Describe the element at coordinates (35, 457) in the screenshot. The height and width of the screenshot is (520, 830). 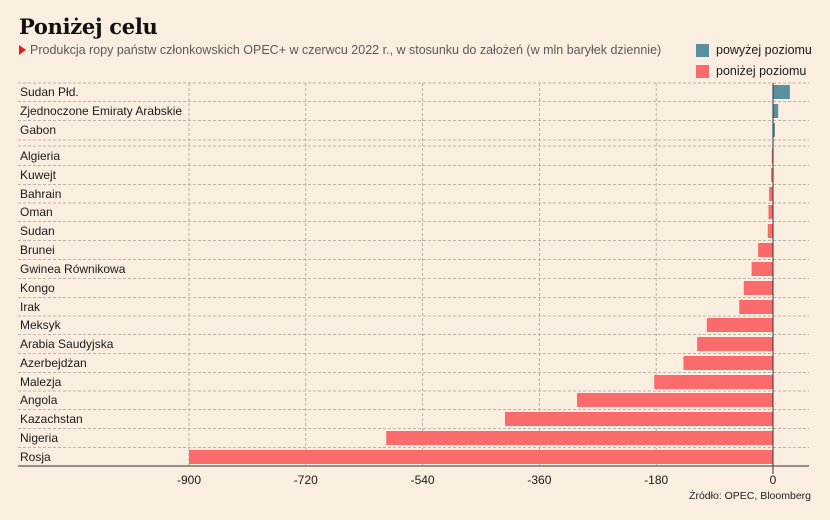
I see `category-label: Rosja` at that location.